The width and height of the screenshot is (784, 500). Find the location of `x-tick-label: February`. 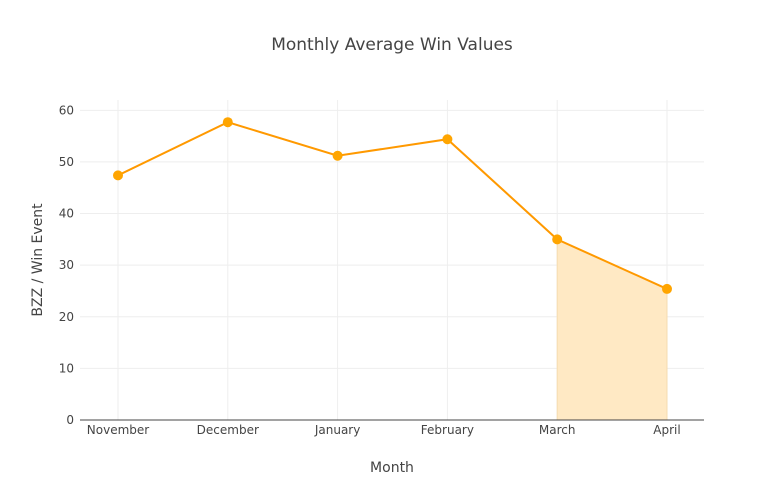

x-tick-label: February is located at coordinates (447, 430).